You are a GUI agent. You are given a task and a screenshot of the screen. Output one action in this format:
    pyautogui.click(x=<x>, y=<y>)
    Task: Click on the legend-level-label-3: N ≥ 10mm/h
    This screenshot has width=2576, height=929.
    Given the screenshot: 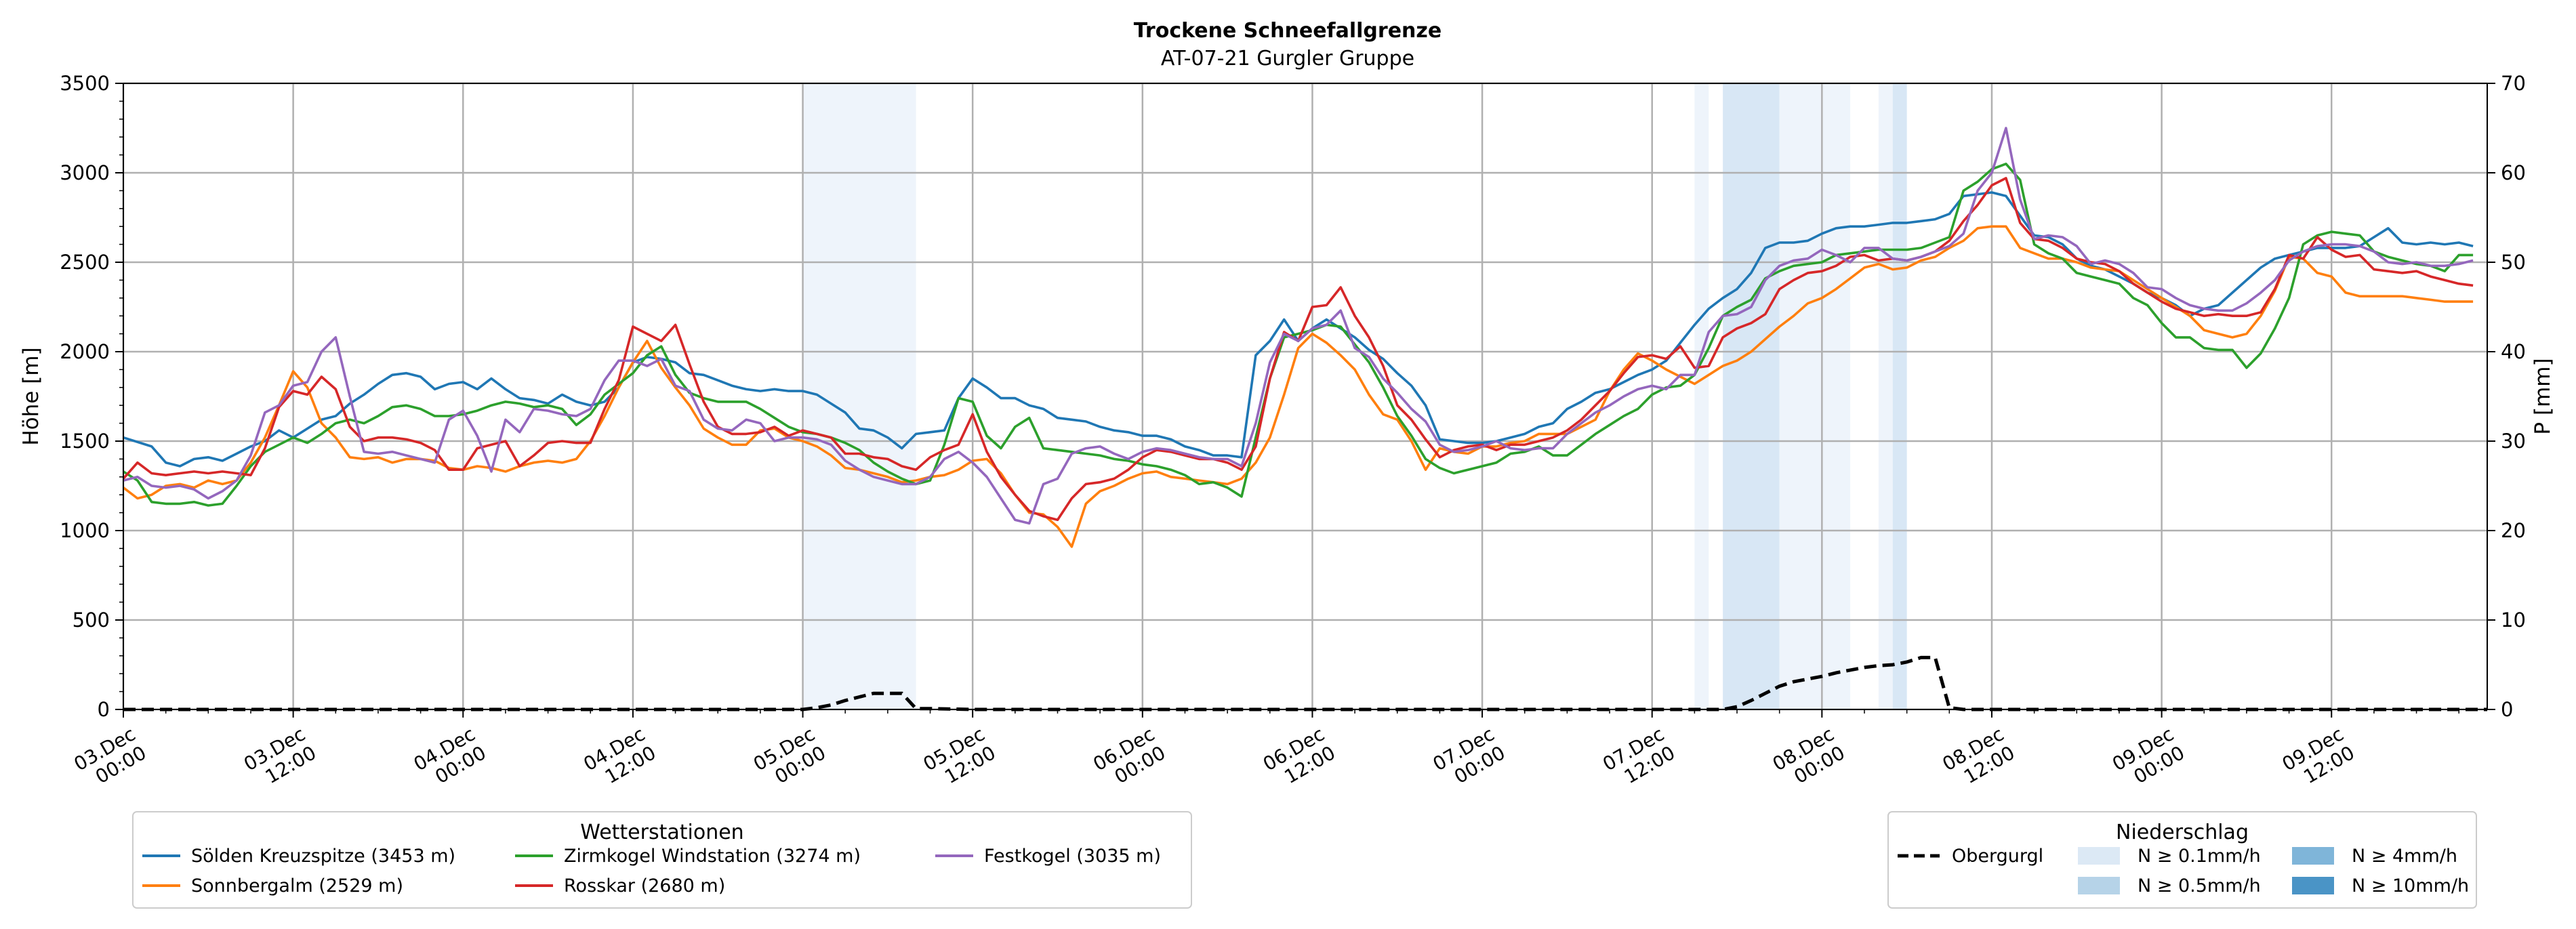 What is the action you would take?
    pyautogui.click(x=2410, y=885)
    